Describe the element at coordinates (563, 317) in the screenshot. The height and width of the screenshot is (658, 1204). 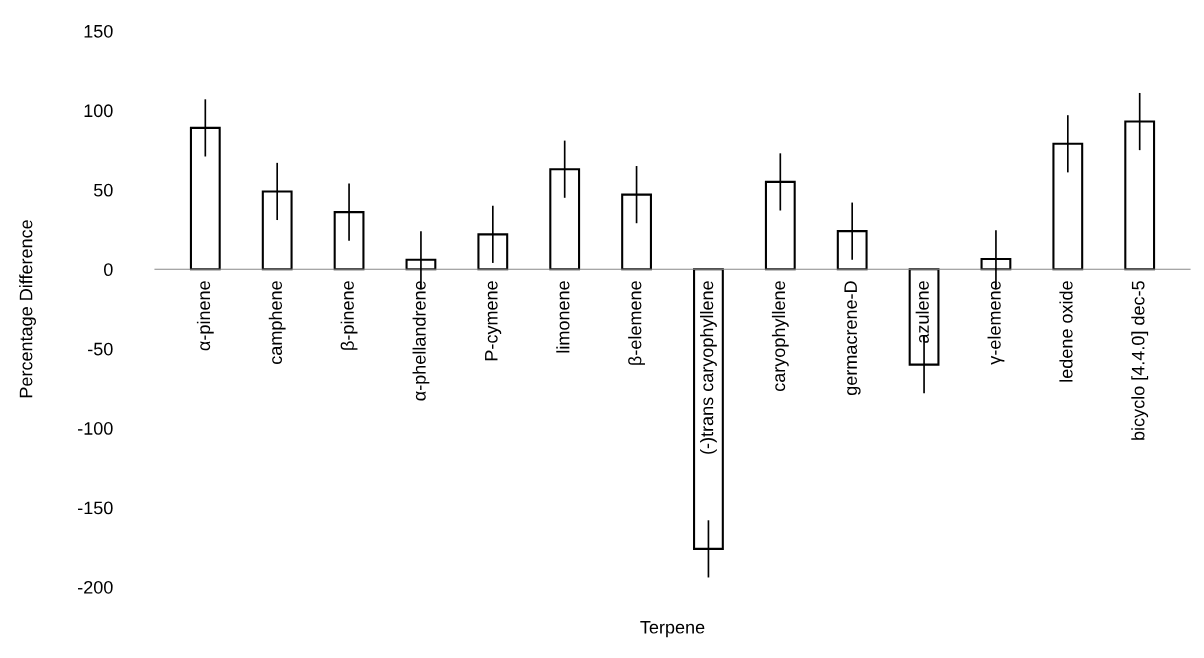
I see `x-tick-label: limonene` at that location.